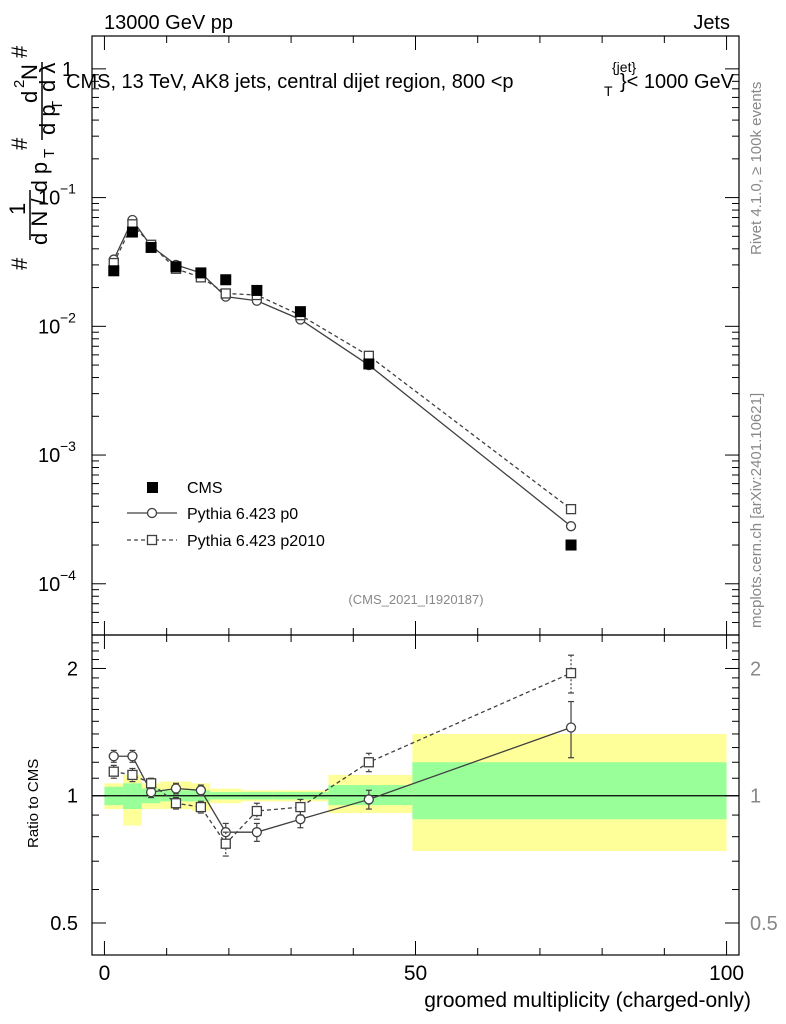  Describe the element at coordinates (726, 973) in the screenshot. I see `x-tick-label: 100` at that location.